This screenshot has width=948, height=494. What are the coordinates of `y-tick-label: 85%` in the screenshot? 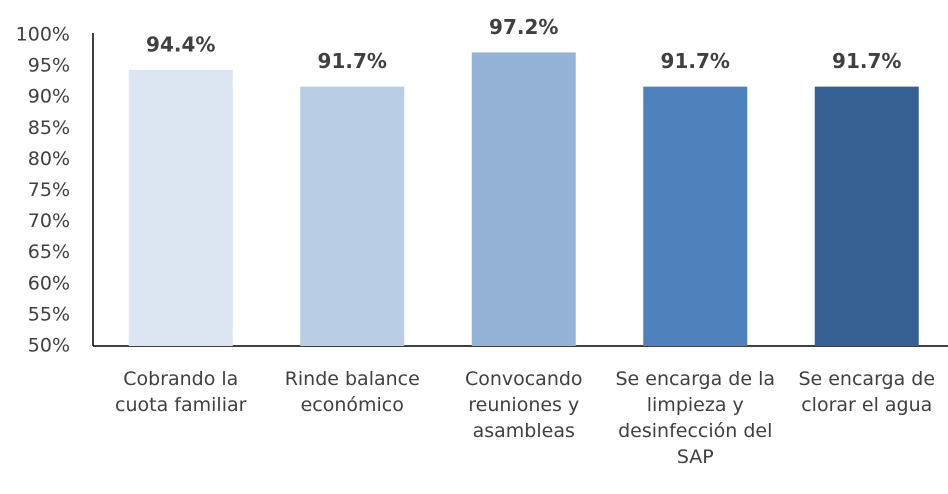 It's located at (49, 128).